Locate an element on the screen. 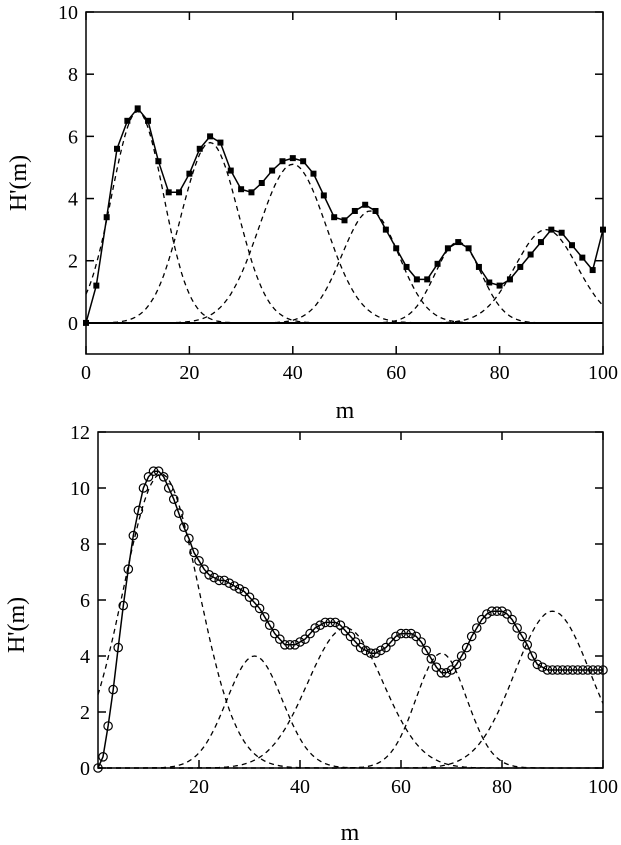  bottom-y-tick-label: 4 is located at coordinates (85, 657).